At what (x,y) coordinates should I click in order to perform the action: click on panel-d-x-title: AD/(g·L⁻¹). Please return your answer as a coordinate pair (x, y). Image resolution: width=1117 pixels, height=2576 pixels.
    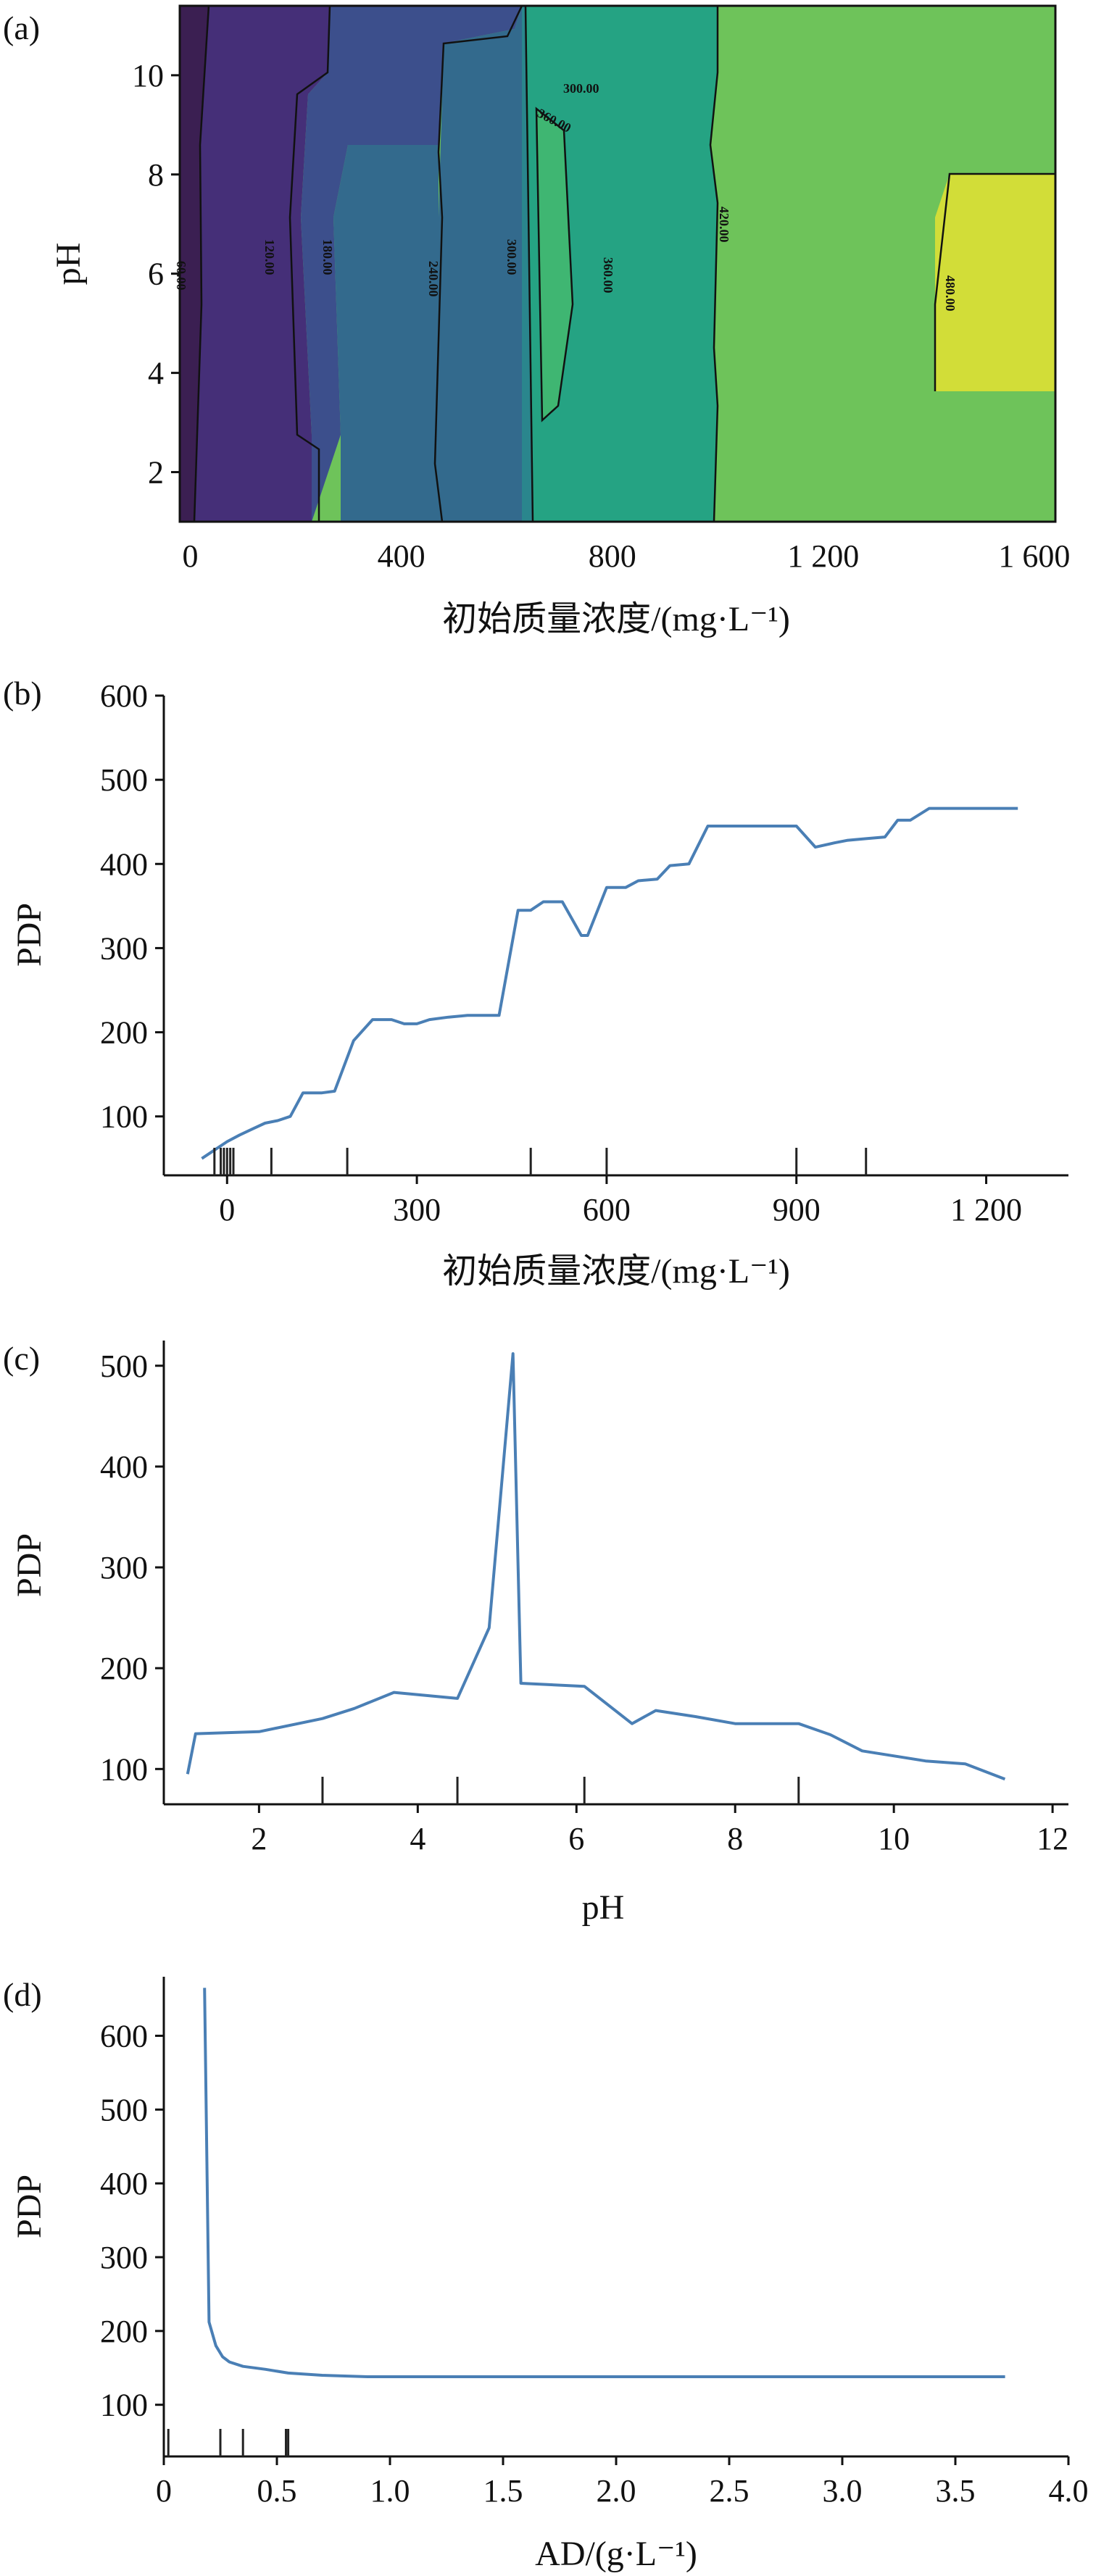
    Looking at the image, I should click on (616, 2554).